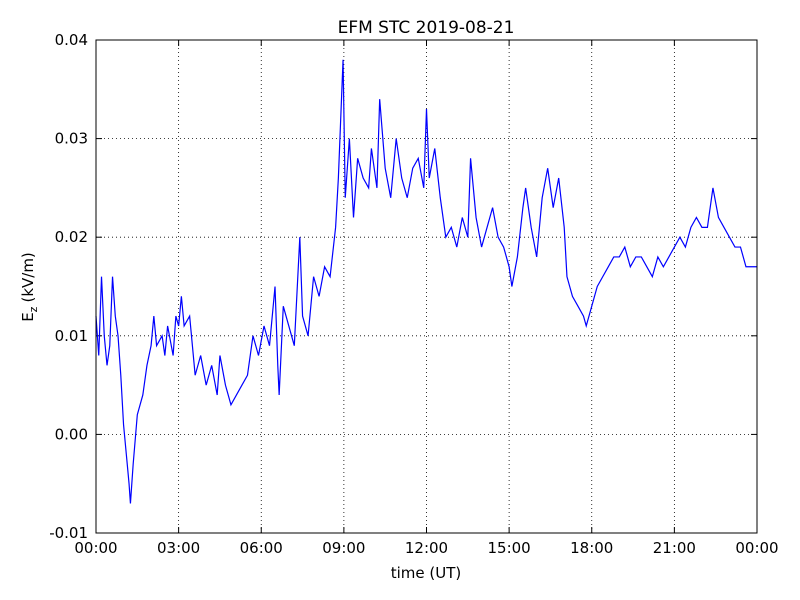 The width and height of the screenshot is (800, 600). I want to click on x-tick-label: 18:00, so click(591, 548).